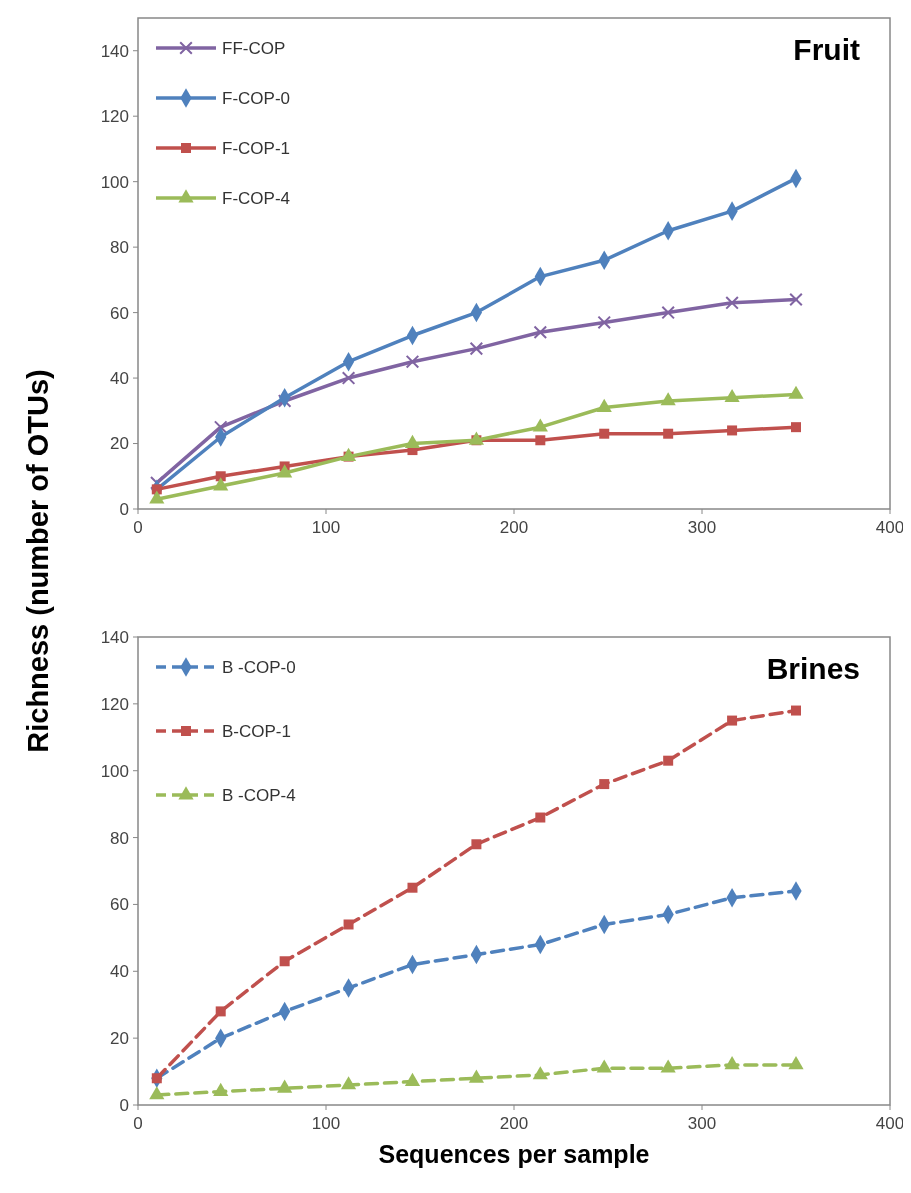 Image resolution: width=911 pixels, height=1193 pixels. I want to click on legend-label: F-COP-4, so click(256, 198).